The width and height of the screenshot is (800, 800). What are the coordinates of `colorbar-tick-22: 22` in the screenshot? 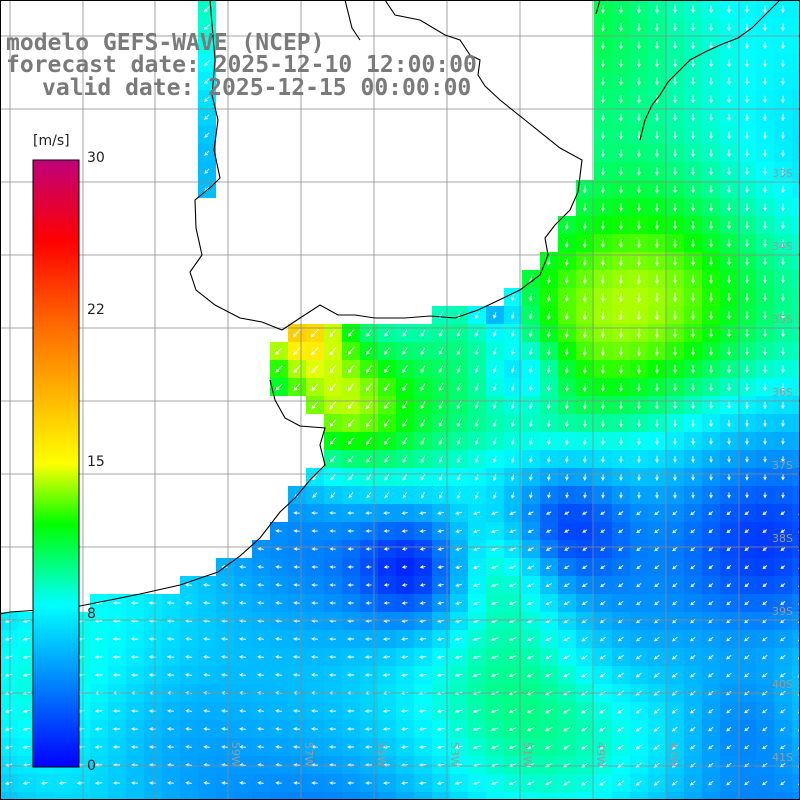 It's located at (96, 310).